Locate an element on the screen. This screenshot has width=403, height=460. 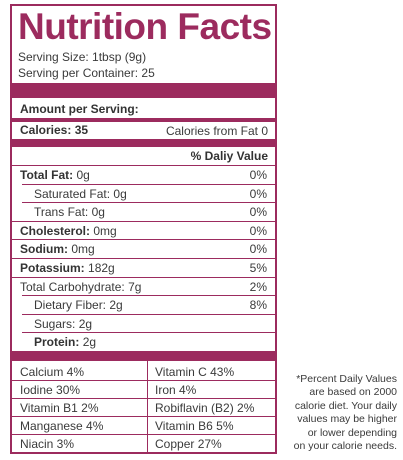
title: Nutrition Facts is located at coordinates (145, 26).